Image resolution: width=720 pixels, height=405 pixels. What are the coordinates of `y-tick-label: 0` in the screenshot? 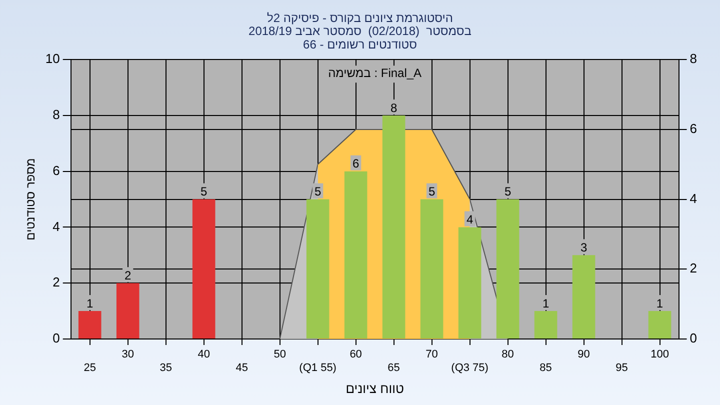 It's located at (56, 338).